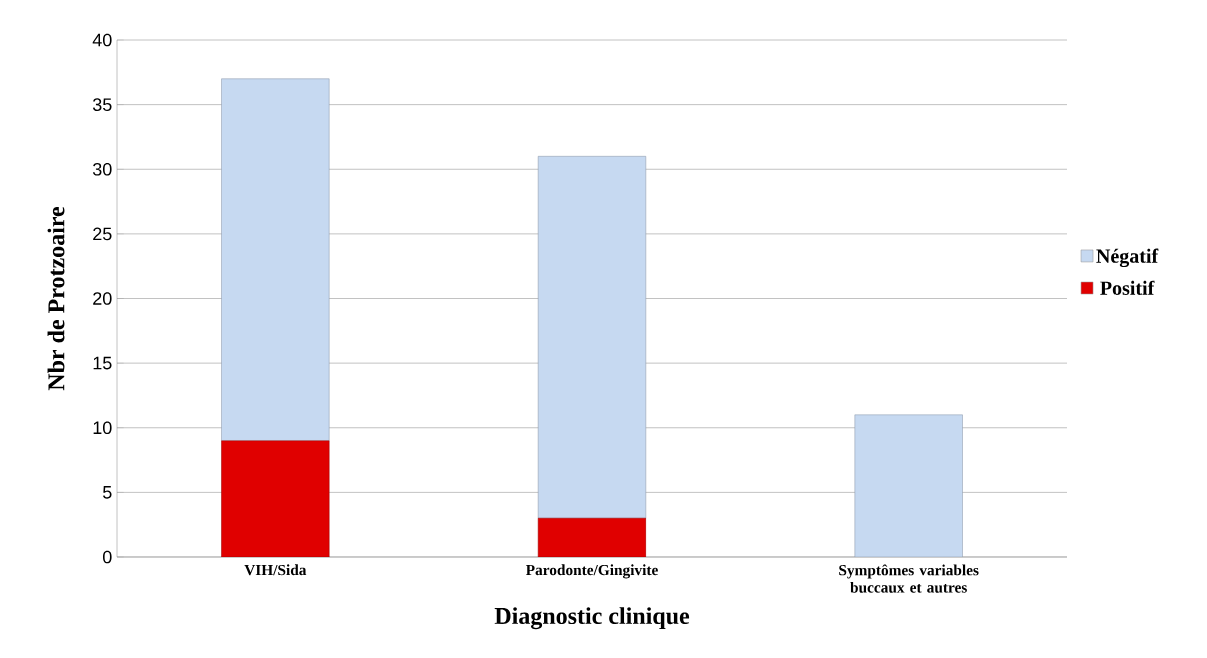 The image size is (1207, 658). Describe the element at coordinates (591, 571) in the screenshot. I see `x-tick-label: Parodonte/Gingivite` at that location.